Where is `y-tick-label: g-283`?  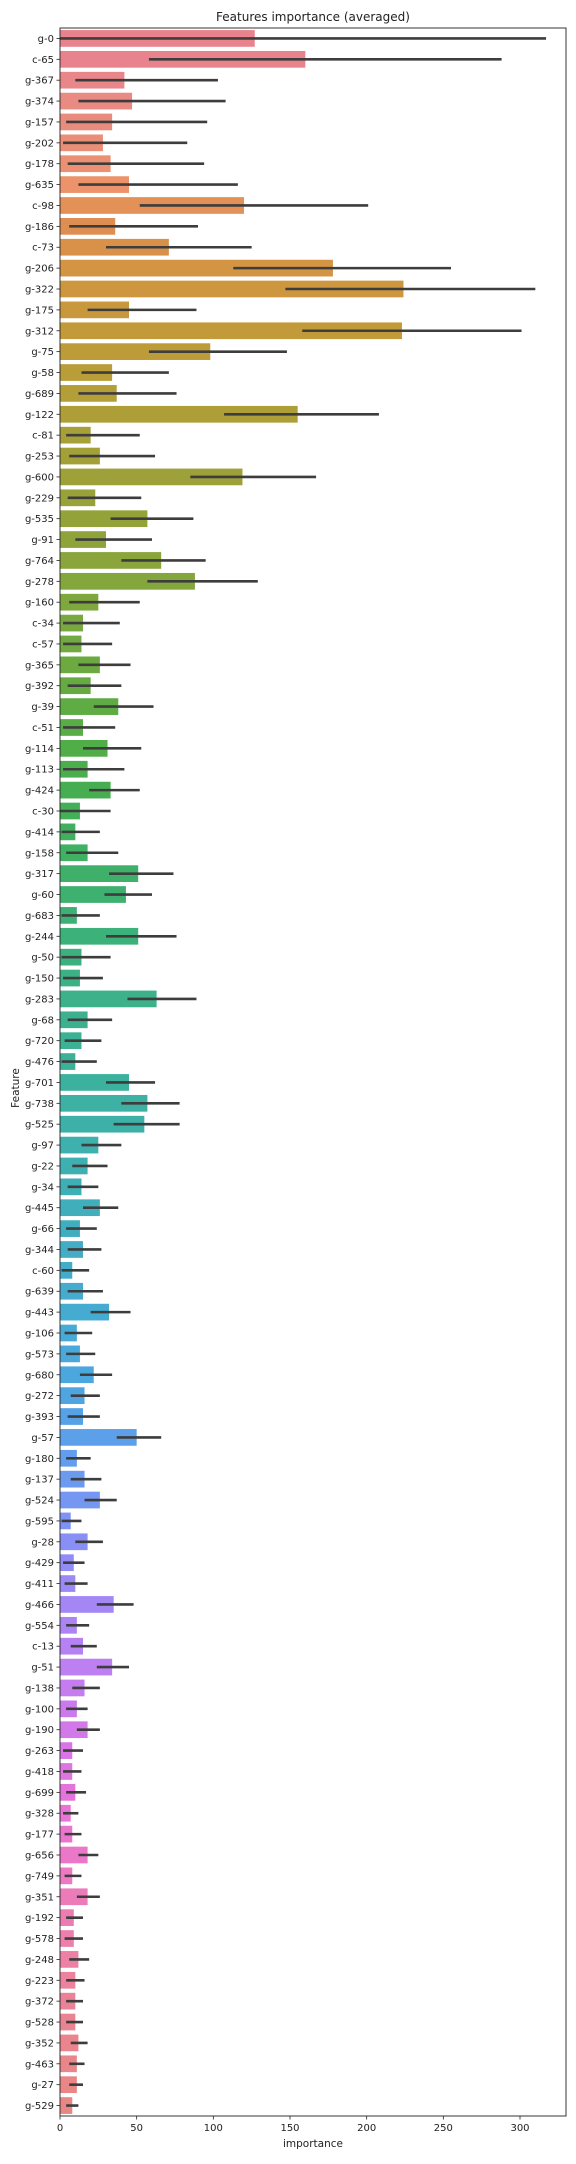
y-tick-label: g-283 is located at coordinates (39, 999).